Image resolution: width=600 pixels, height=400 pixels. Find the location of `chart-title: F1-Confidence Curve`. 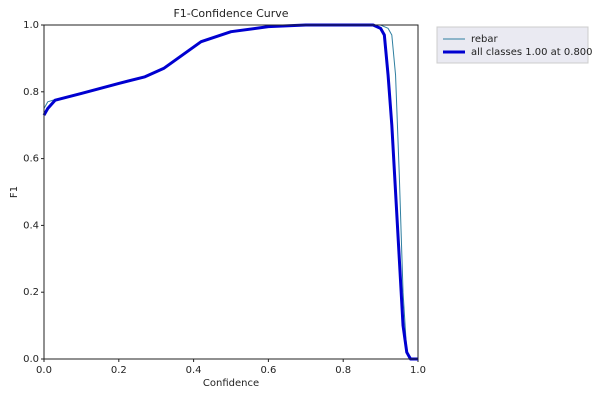

chart-title: F1-Confidence Curve is located at coordinates (230, 13).